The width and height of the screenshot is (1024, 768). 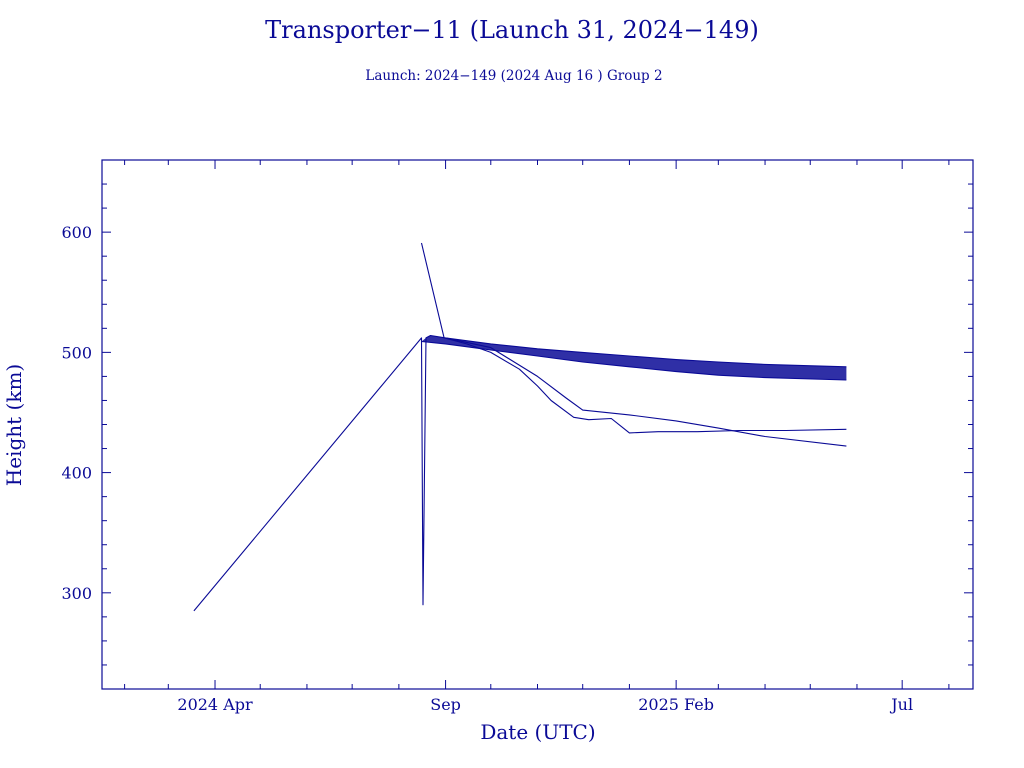 I want to click on y-tick-label: 300, so click(x=76, y=593).